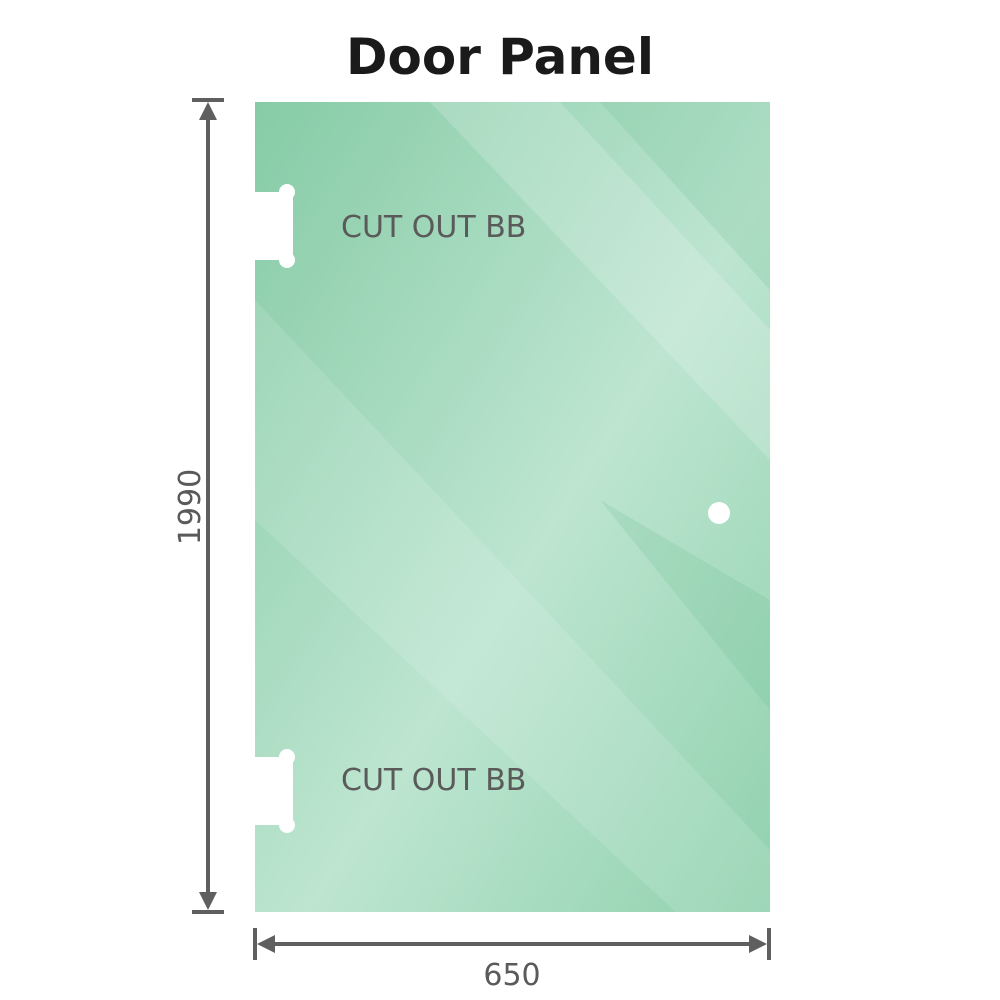 This screenshot has height=1000, width=1000. I want to click on height-dimension-line, so click(208, 506).